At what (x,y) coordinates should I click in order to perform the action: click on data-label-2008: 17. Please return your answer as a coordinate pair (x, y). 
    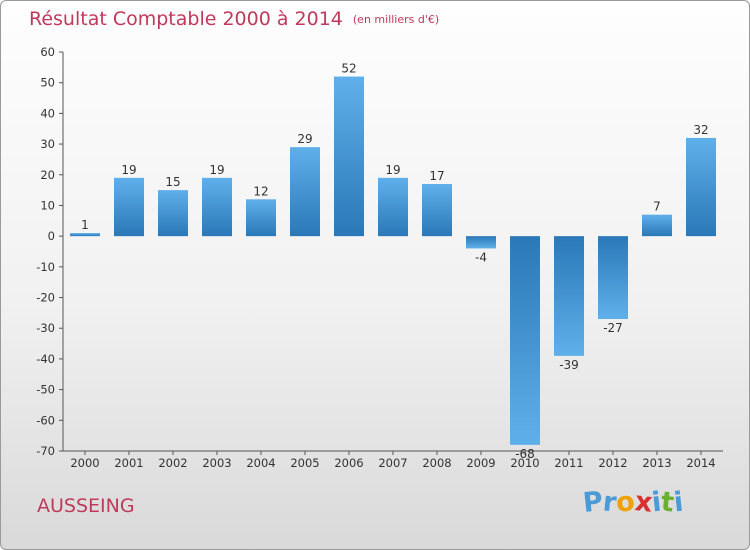
    Looking at the image, I should click on (436, 176).